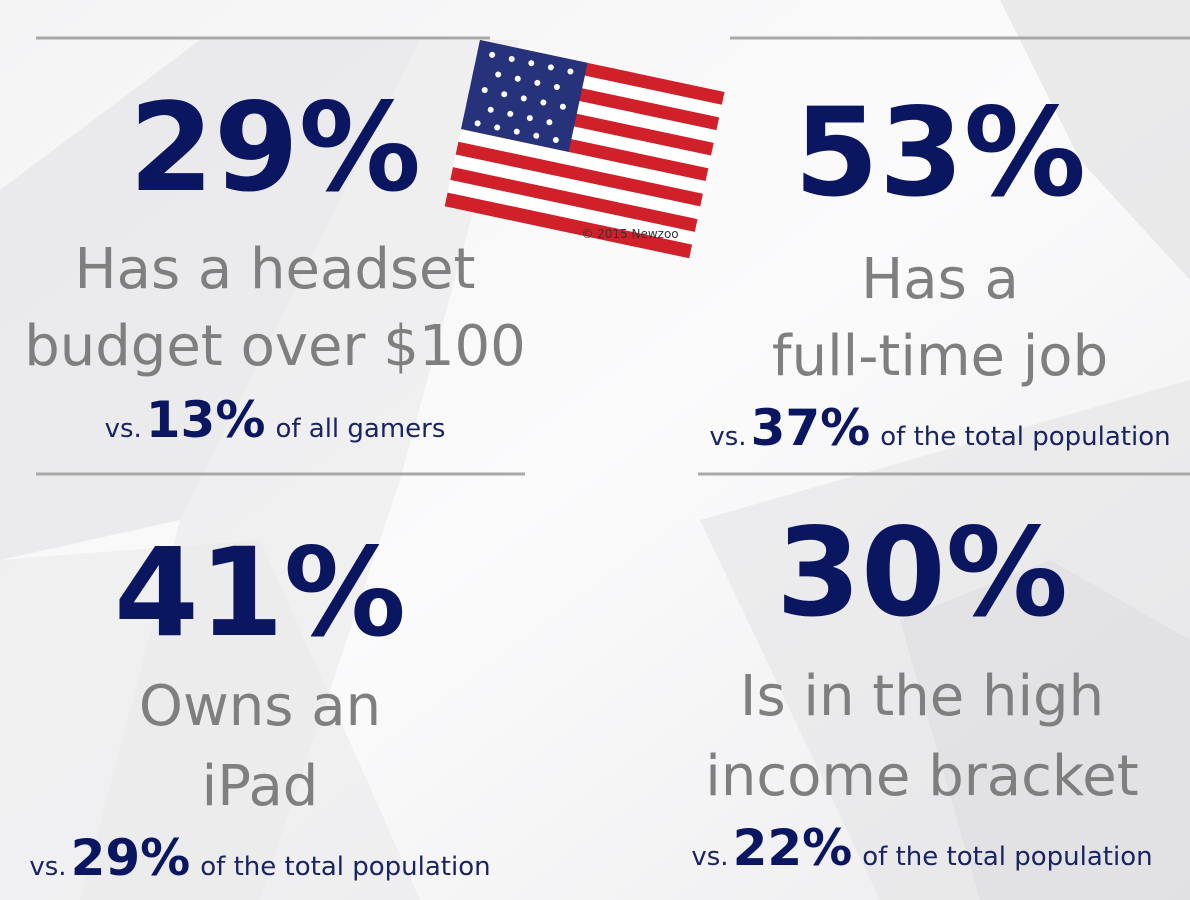 The width and height of the screenshot is (1190, 900). Describe the element at coordinates (360, 429) in the screenshot. I see `comparison-suffix: of all gamers` at that location.